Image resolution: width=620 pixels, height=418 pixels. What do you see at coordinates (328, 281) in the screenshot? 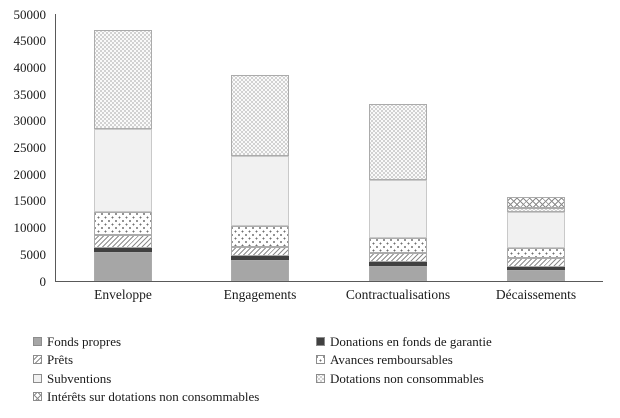
I see `x-axis-line` at bounding box center [328, 281].